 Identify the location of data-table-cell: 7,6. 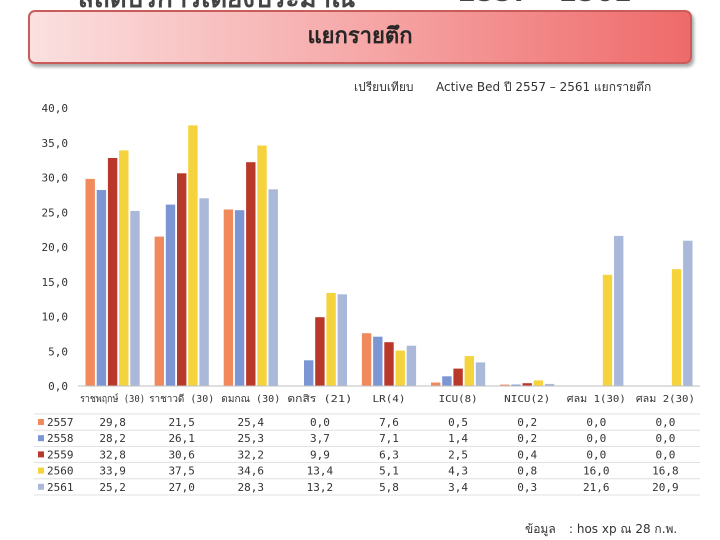
(389, 422).